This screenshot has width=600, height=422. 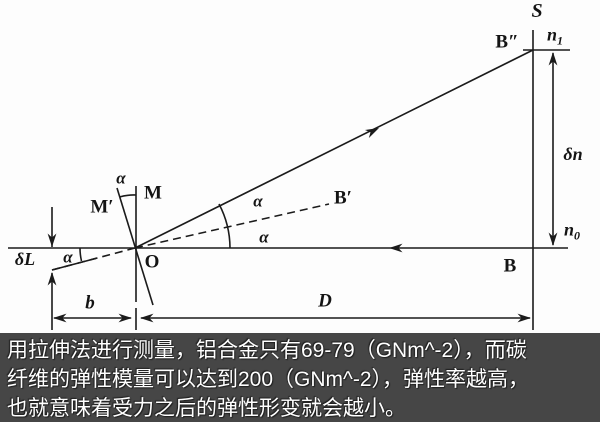 I want to click on label-b-double-prime: B″, so click(x=507, y=42).